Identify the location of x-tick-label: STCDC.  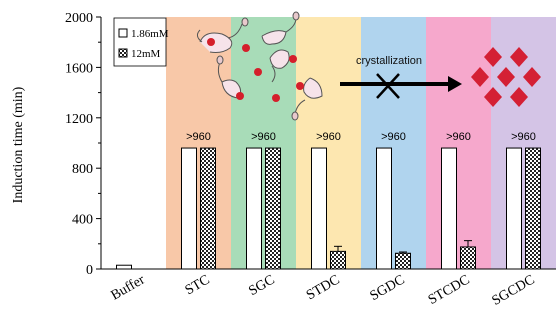
(449, 290).